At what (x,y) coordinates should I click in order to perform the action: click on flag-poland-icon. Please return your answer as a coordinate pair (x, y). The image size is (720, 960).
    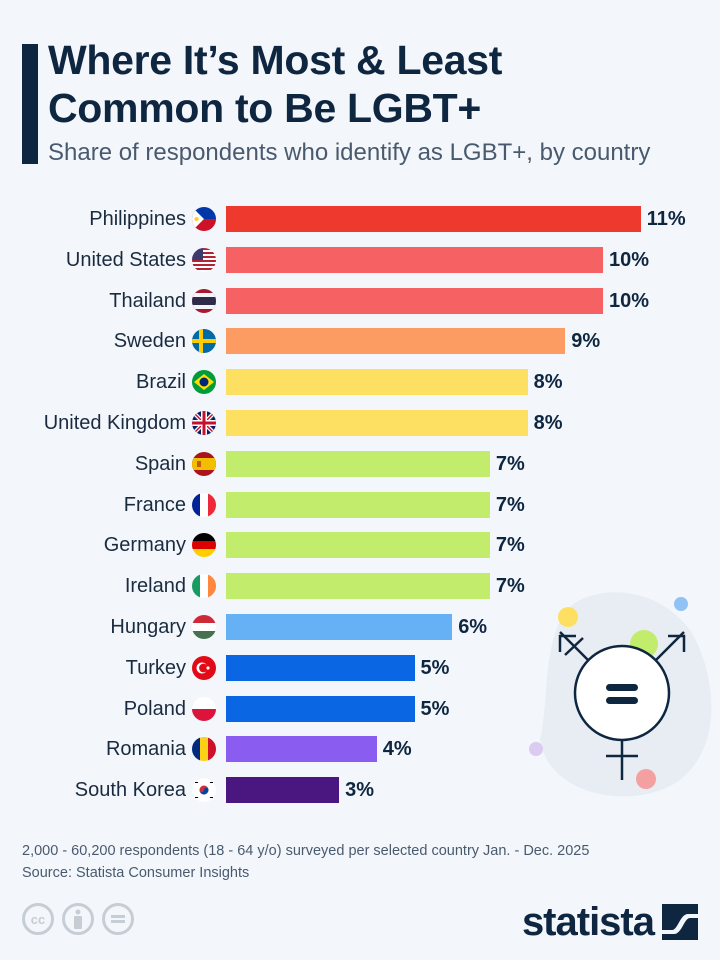
    Looking at the image, I should click on (204, 708).